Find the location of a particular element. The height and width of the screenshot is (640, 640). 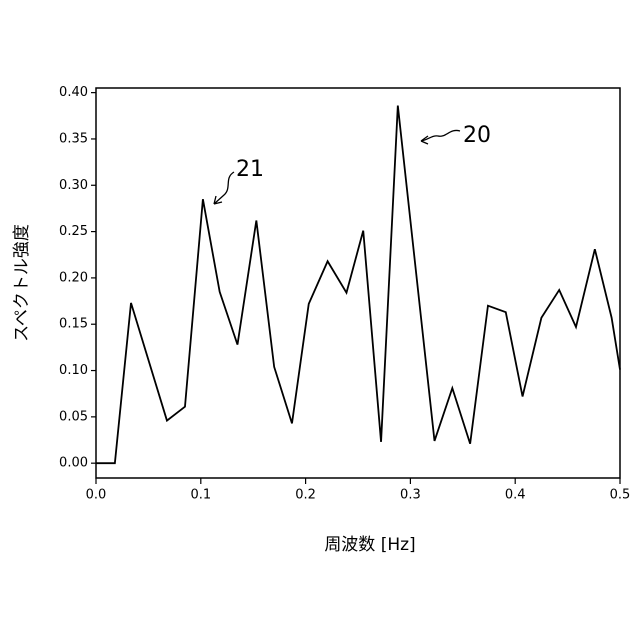

y-tick-label: 0.10 is located at coordinates (73, 370).